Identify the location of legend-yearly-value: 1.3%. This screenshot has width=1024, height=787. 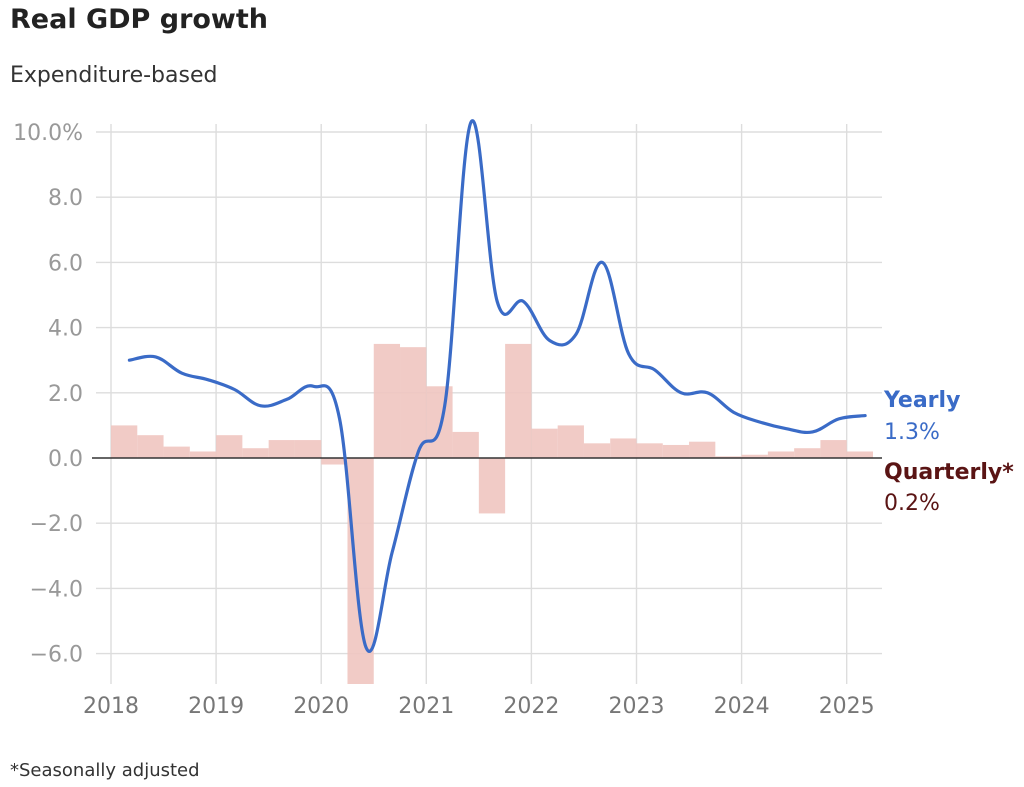
(912, 432).